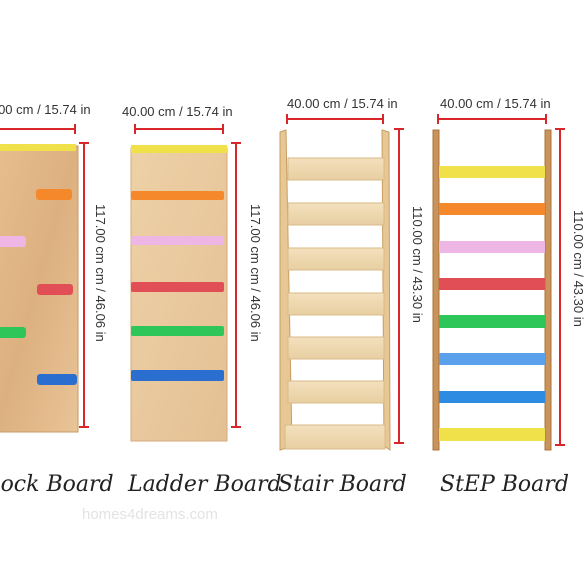  I want to click on ladder-board-illustration, so click(179, 293).